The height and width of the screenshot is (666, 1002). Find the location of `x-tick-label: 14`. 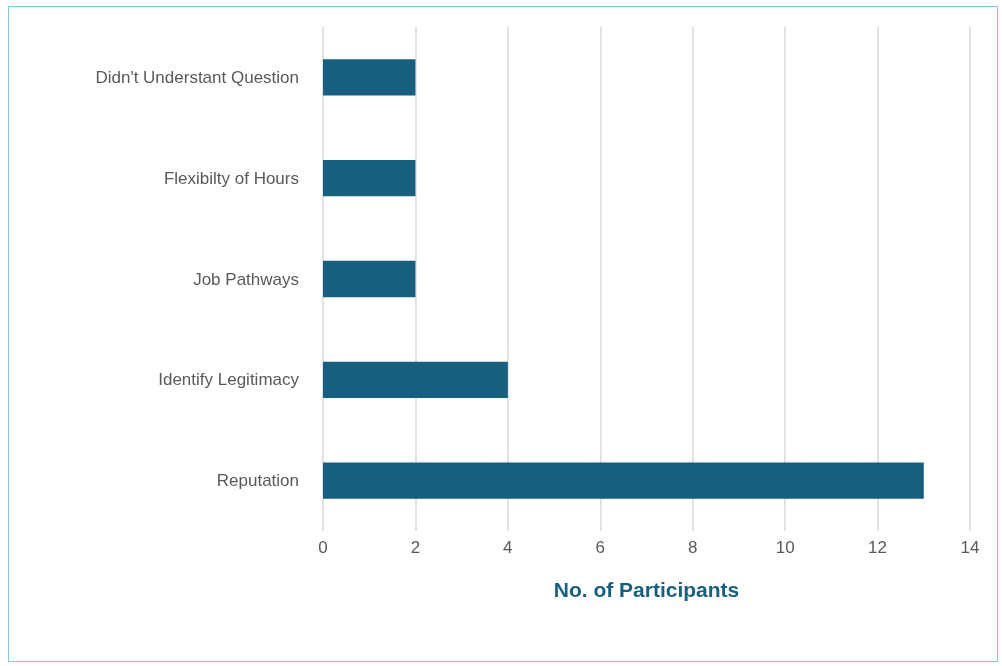

x-tick-label: 14 is located at coordinates (970, 547).